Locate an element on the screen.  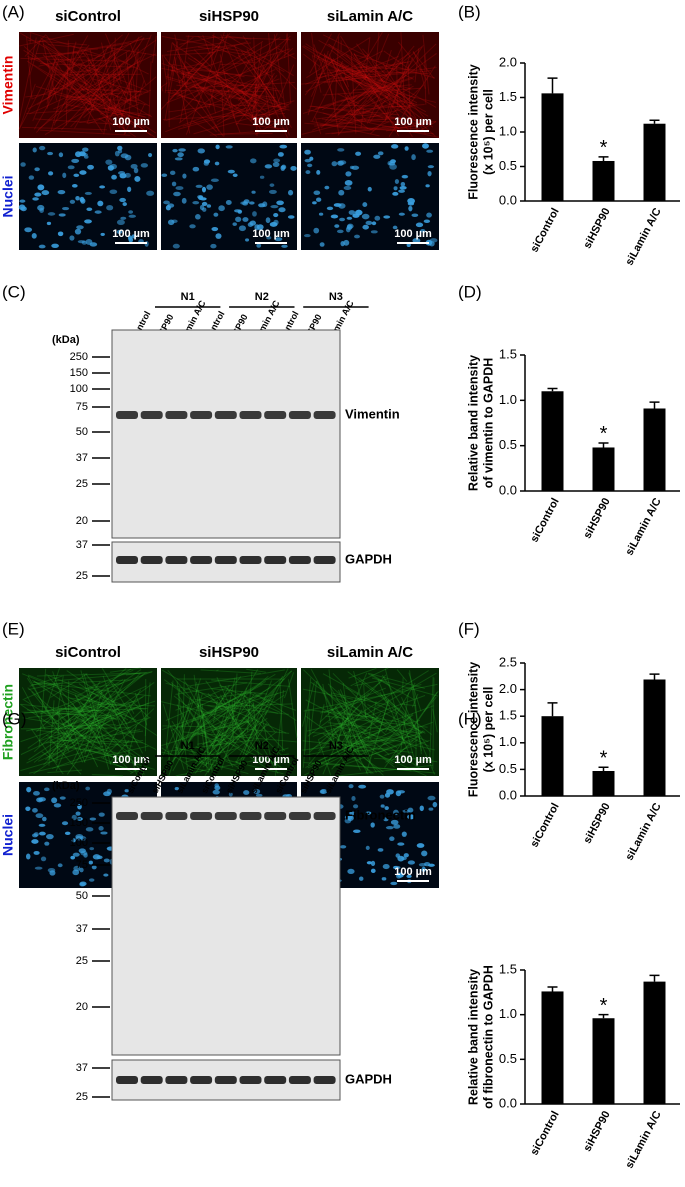
column-label: siLamin A/C is located at coordinates (370, 16).